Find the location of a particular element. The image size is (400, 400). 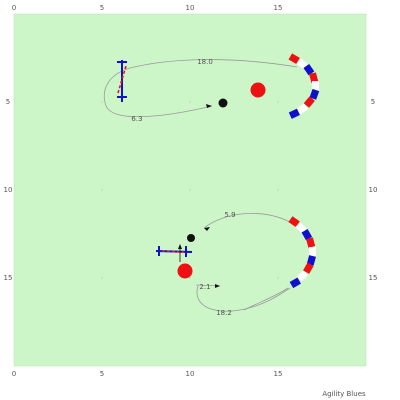

right-axis: 5 10 15 is located at coordinates (373, 190).